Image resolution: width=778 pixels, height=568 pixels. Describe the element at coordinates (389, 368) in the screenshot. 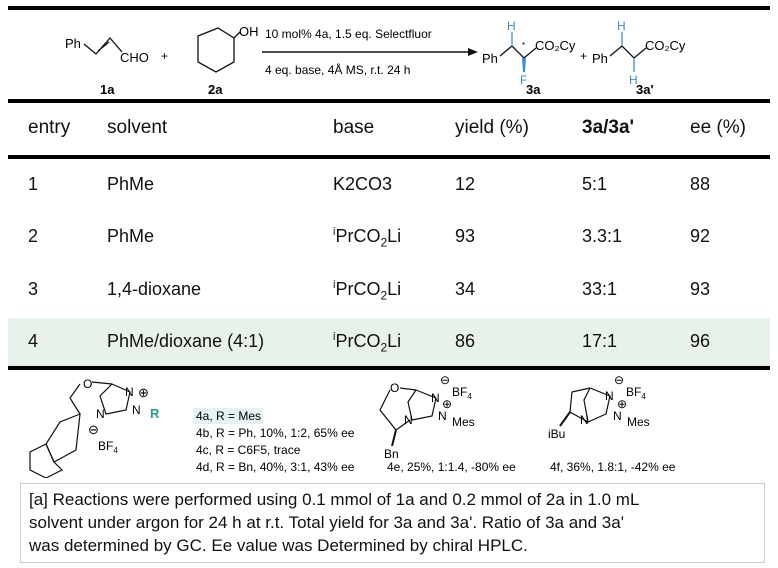

I see `table-bottom-rule` at that location.